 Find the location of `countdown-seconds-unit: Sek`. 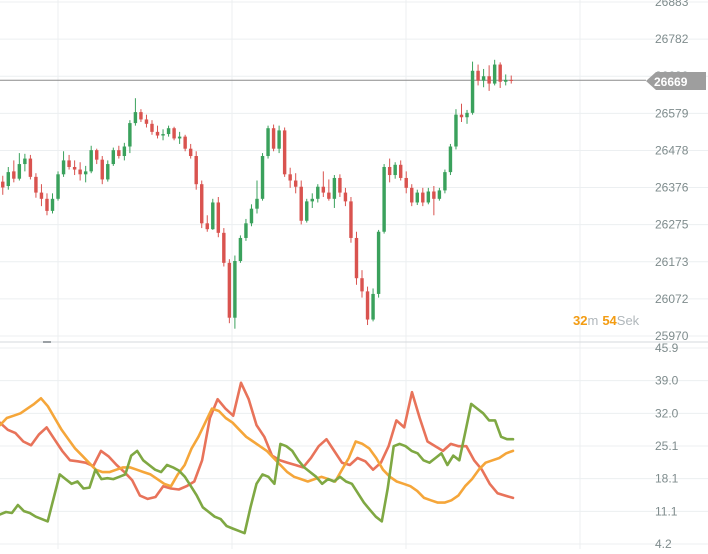

countdown-seconds-unit: Sek is located at coordinates (628, 320).